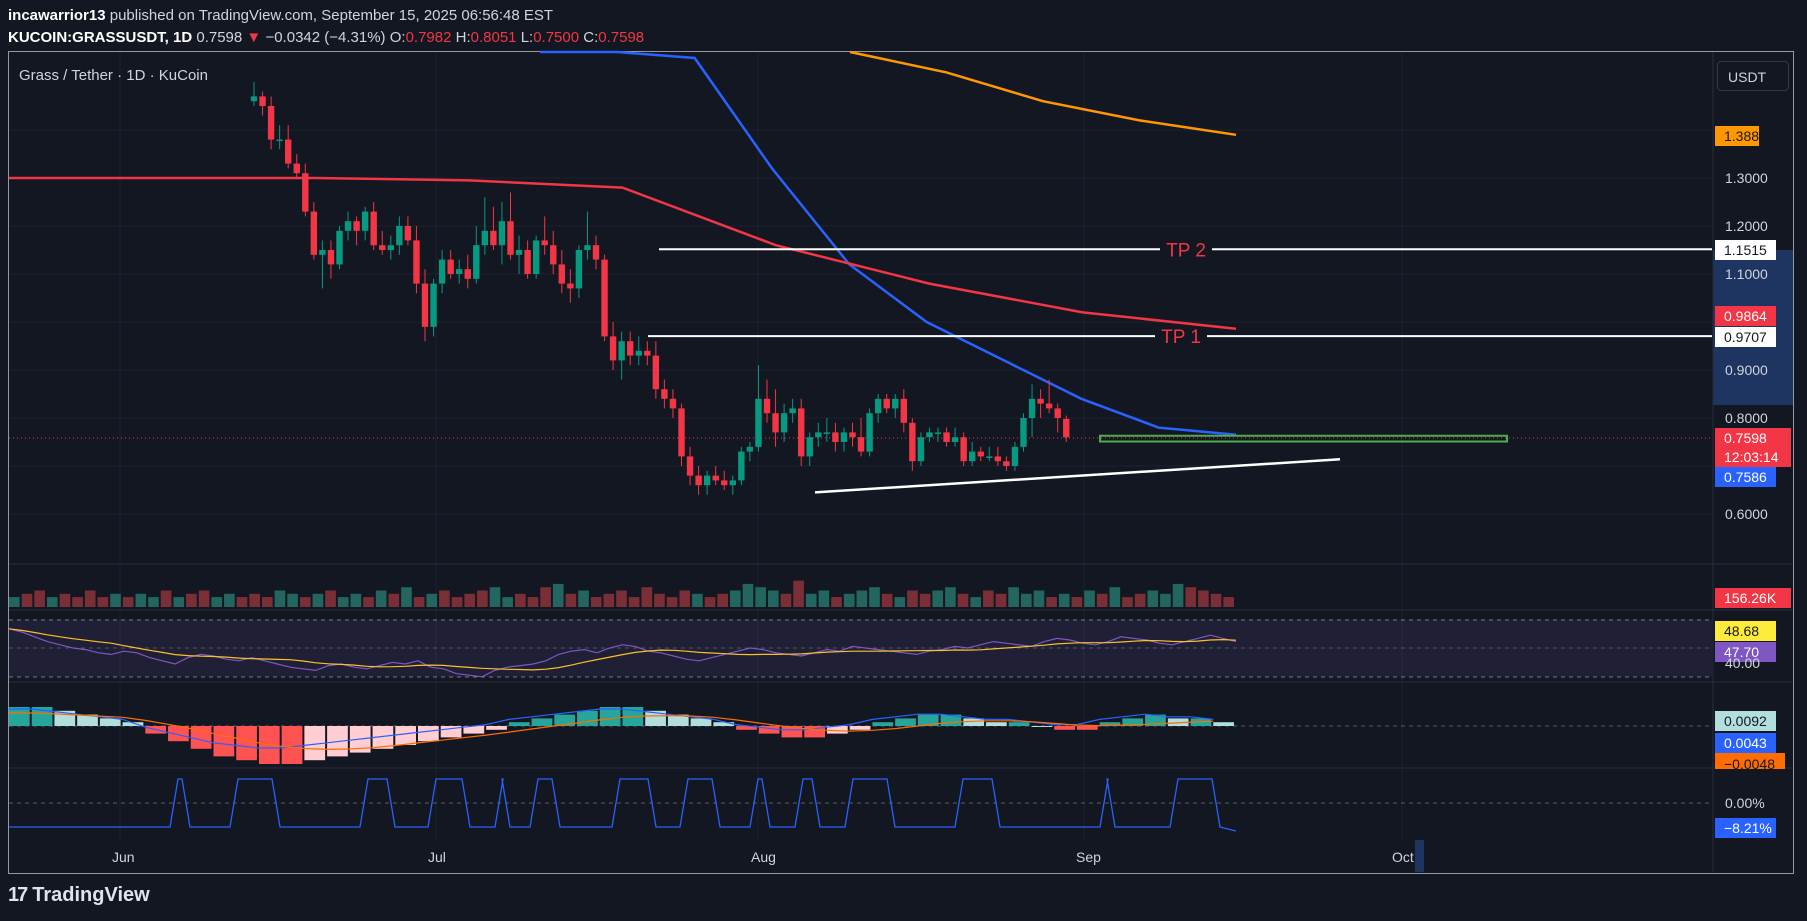  I want to click on y-tick: 0.6000, so click(1746, 514).